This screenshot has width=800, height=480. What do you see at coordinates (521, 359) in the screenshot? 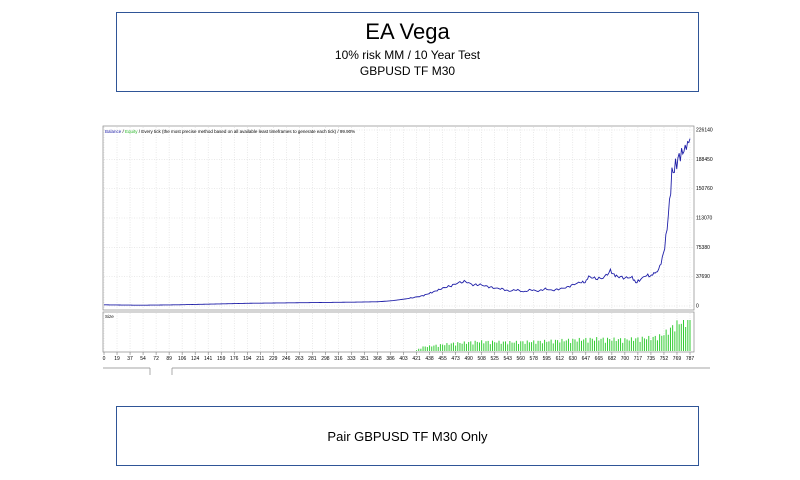
I see `x-tick-label: 560` at bounding box center [521, 359].